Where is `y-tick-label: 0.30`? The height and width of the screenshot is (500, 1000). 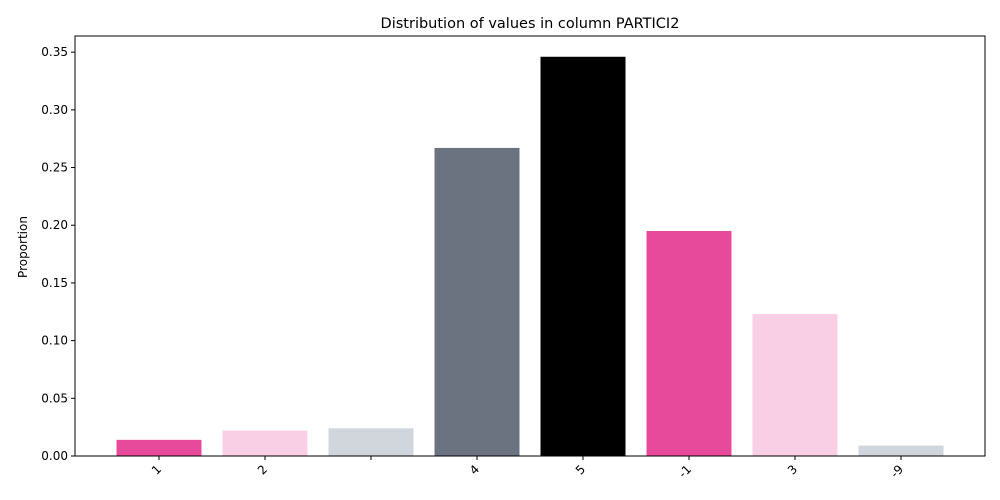 y-tick-label: 0.30 is located at coordinates (54, 110).